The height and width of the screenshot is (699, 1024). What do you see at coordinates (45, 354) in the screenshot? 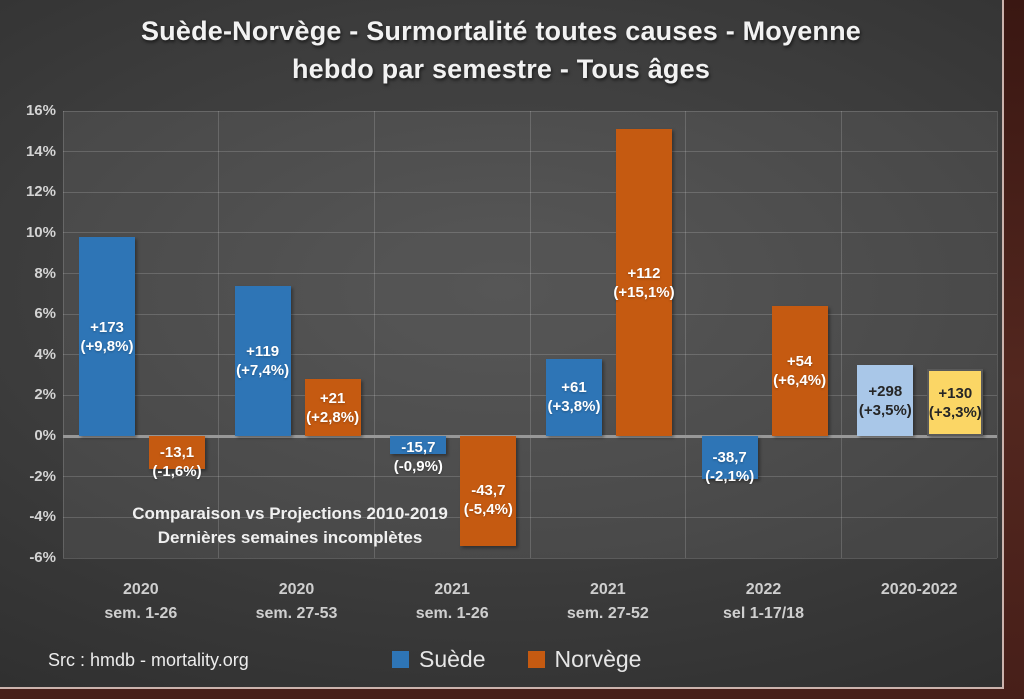
I see `y-axis-label: 4%` at bounding box center [45, 354].